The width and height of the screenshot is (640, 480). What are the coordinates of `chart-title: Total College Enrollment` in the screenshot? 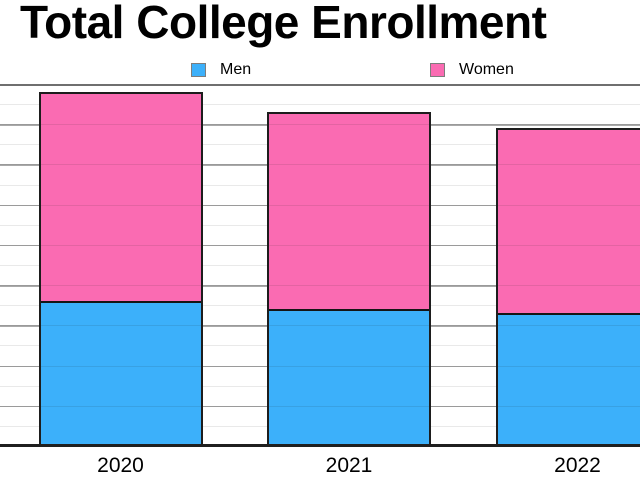 It's located at (283, 24).